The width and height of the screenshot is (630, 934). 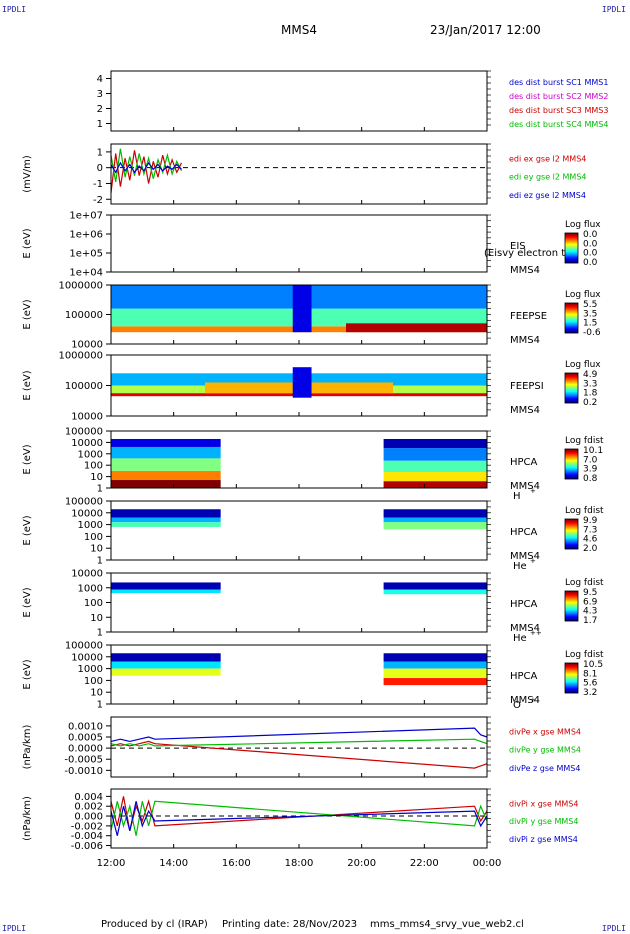 What do you see at coordinates (361, 863) in the screenshot?
I see `time-axis-label: 20:00` at bounding box center [361, 863].